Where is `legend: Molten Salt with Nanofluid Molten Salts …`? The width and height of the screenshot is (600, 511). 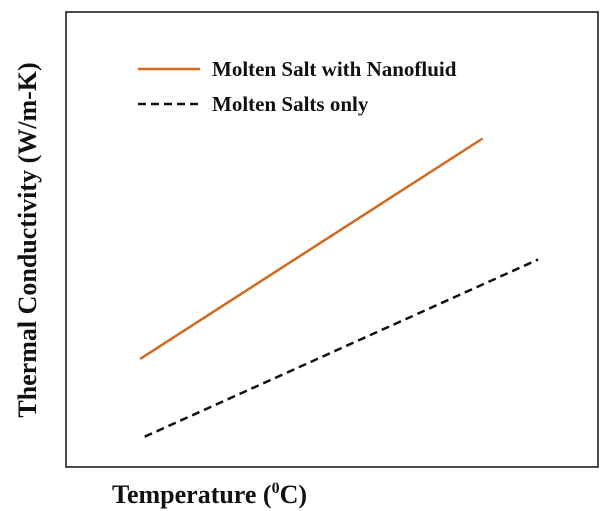 legend: Molten Salt with Nanofluid Molten Salts … is located at coordinates (297, 86).